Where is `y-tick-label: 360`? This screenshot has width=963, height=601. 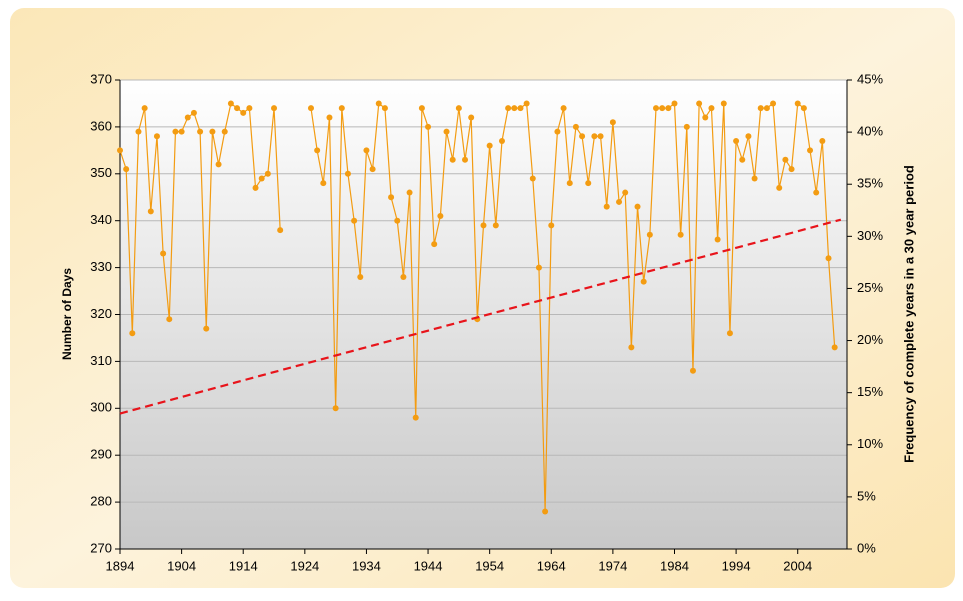
y-tick-label: 360 is located at coordinates (101, 125).